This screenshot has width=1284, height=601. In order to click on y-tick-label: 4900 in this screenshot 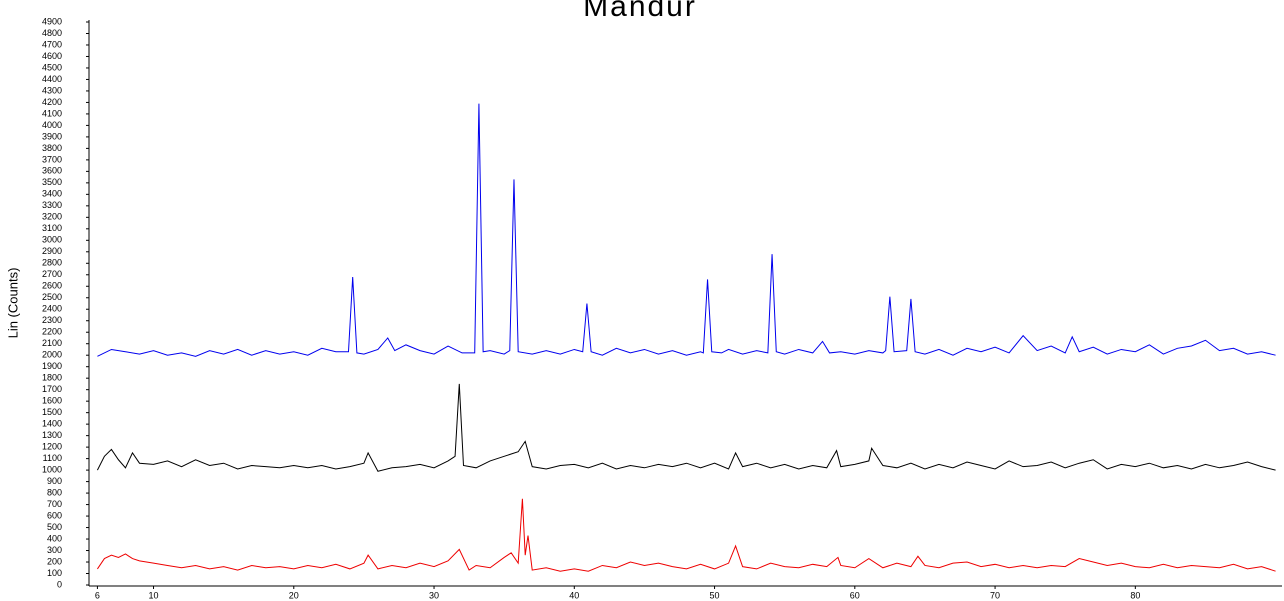, I will do `click(52, 21)`.